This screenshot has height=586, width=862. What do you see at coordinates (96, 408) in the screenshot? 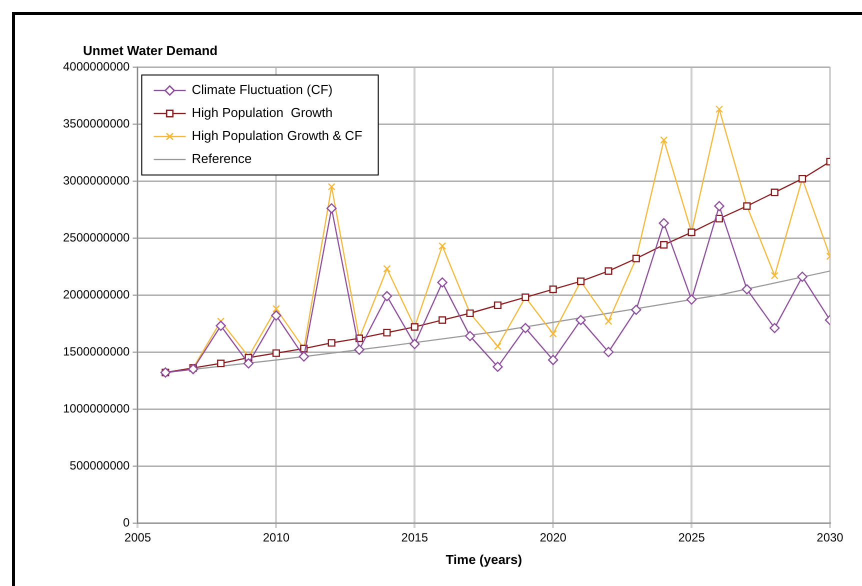
I see `y-tick-label: 1000000000` at bounding box center [96, 408].